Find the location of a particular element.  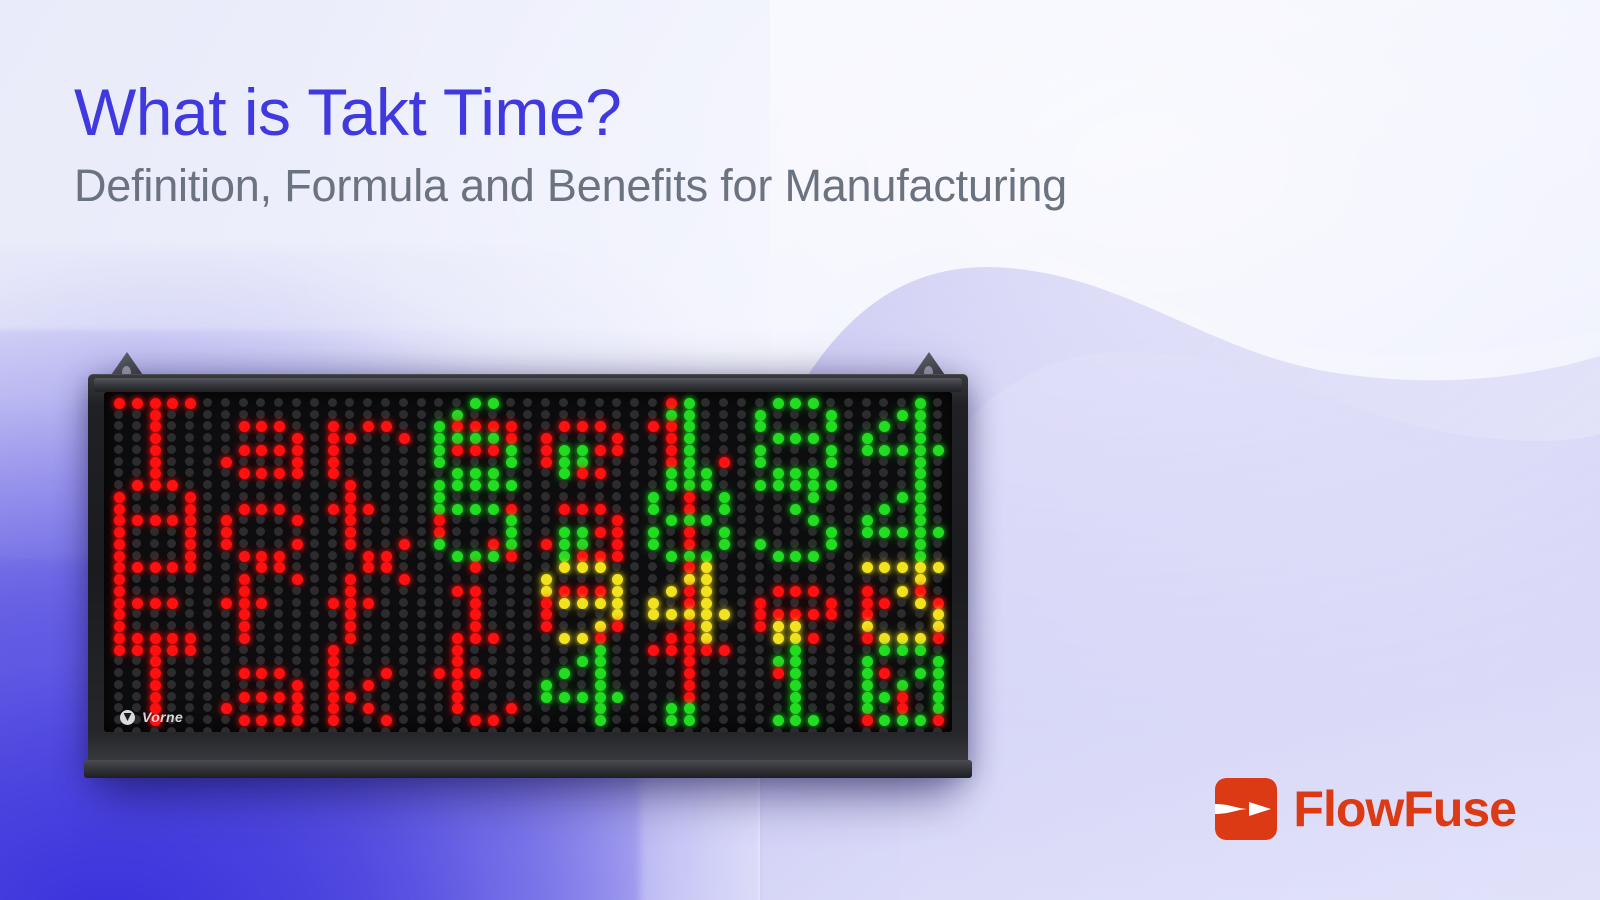

flowfuse-logo: FlowFuse is located at coordinates (1366, 809).